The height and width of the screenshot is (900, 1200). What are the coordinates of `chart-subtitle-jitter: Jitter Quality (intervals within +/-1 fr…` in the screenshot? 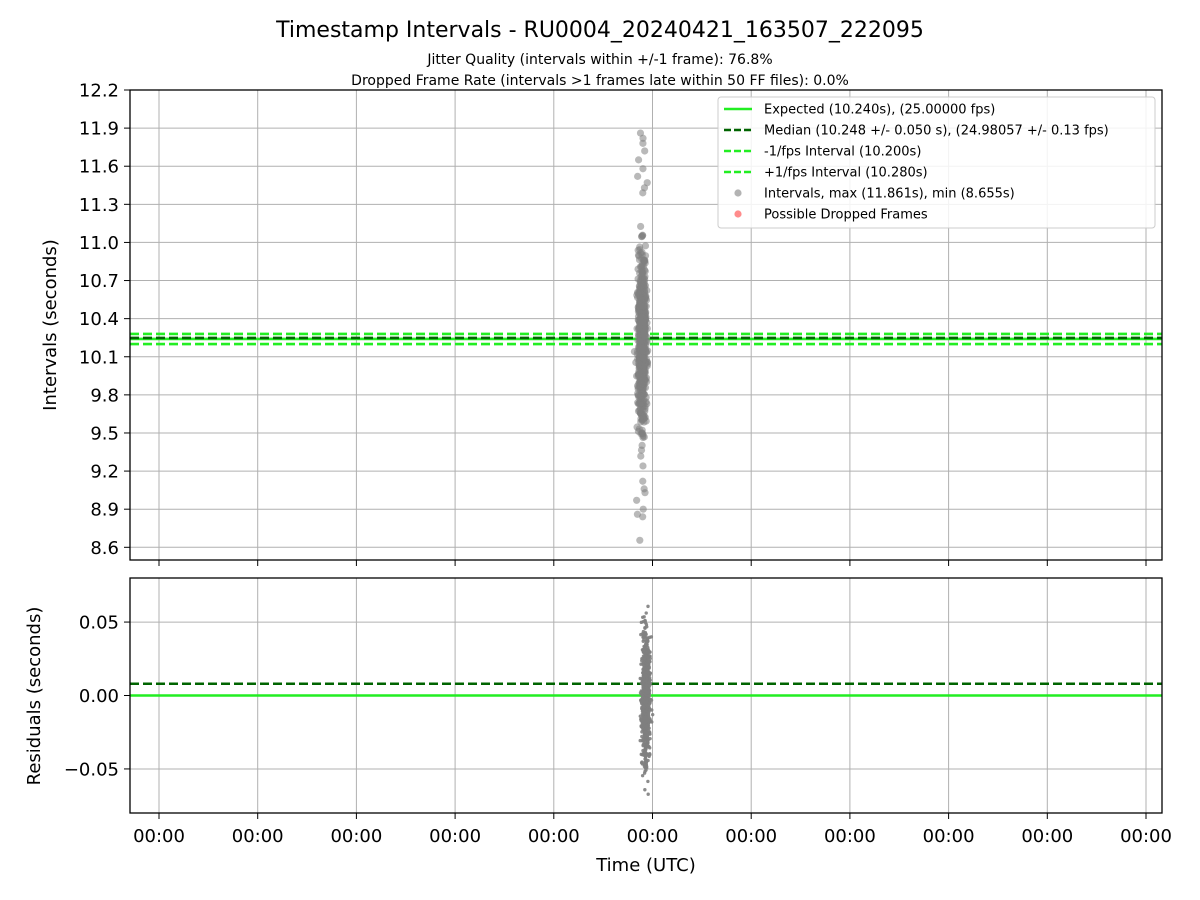 It's located at (599, 60).